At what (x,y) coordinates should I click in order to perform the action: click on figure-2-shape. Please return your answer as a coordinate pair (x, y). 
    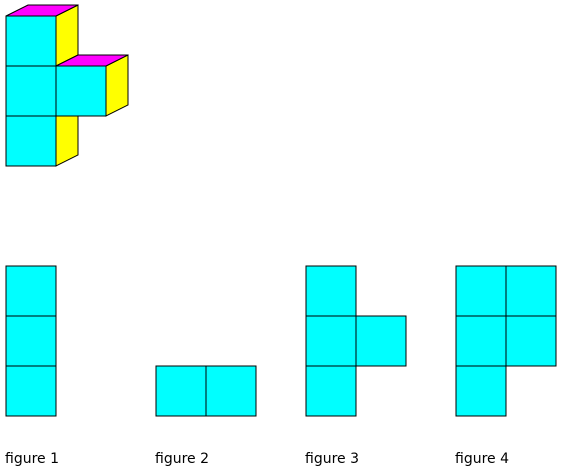
    Looking at the image, I should click on (206, 391).